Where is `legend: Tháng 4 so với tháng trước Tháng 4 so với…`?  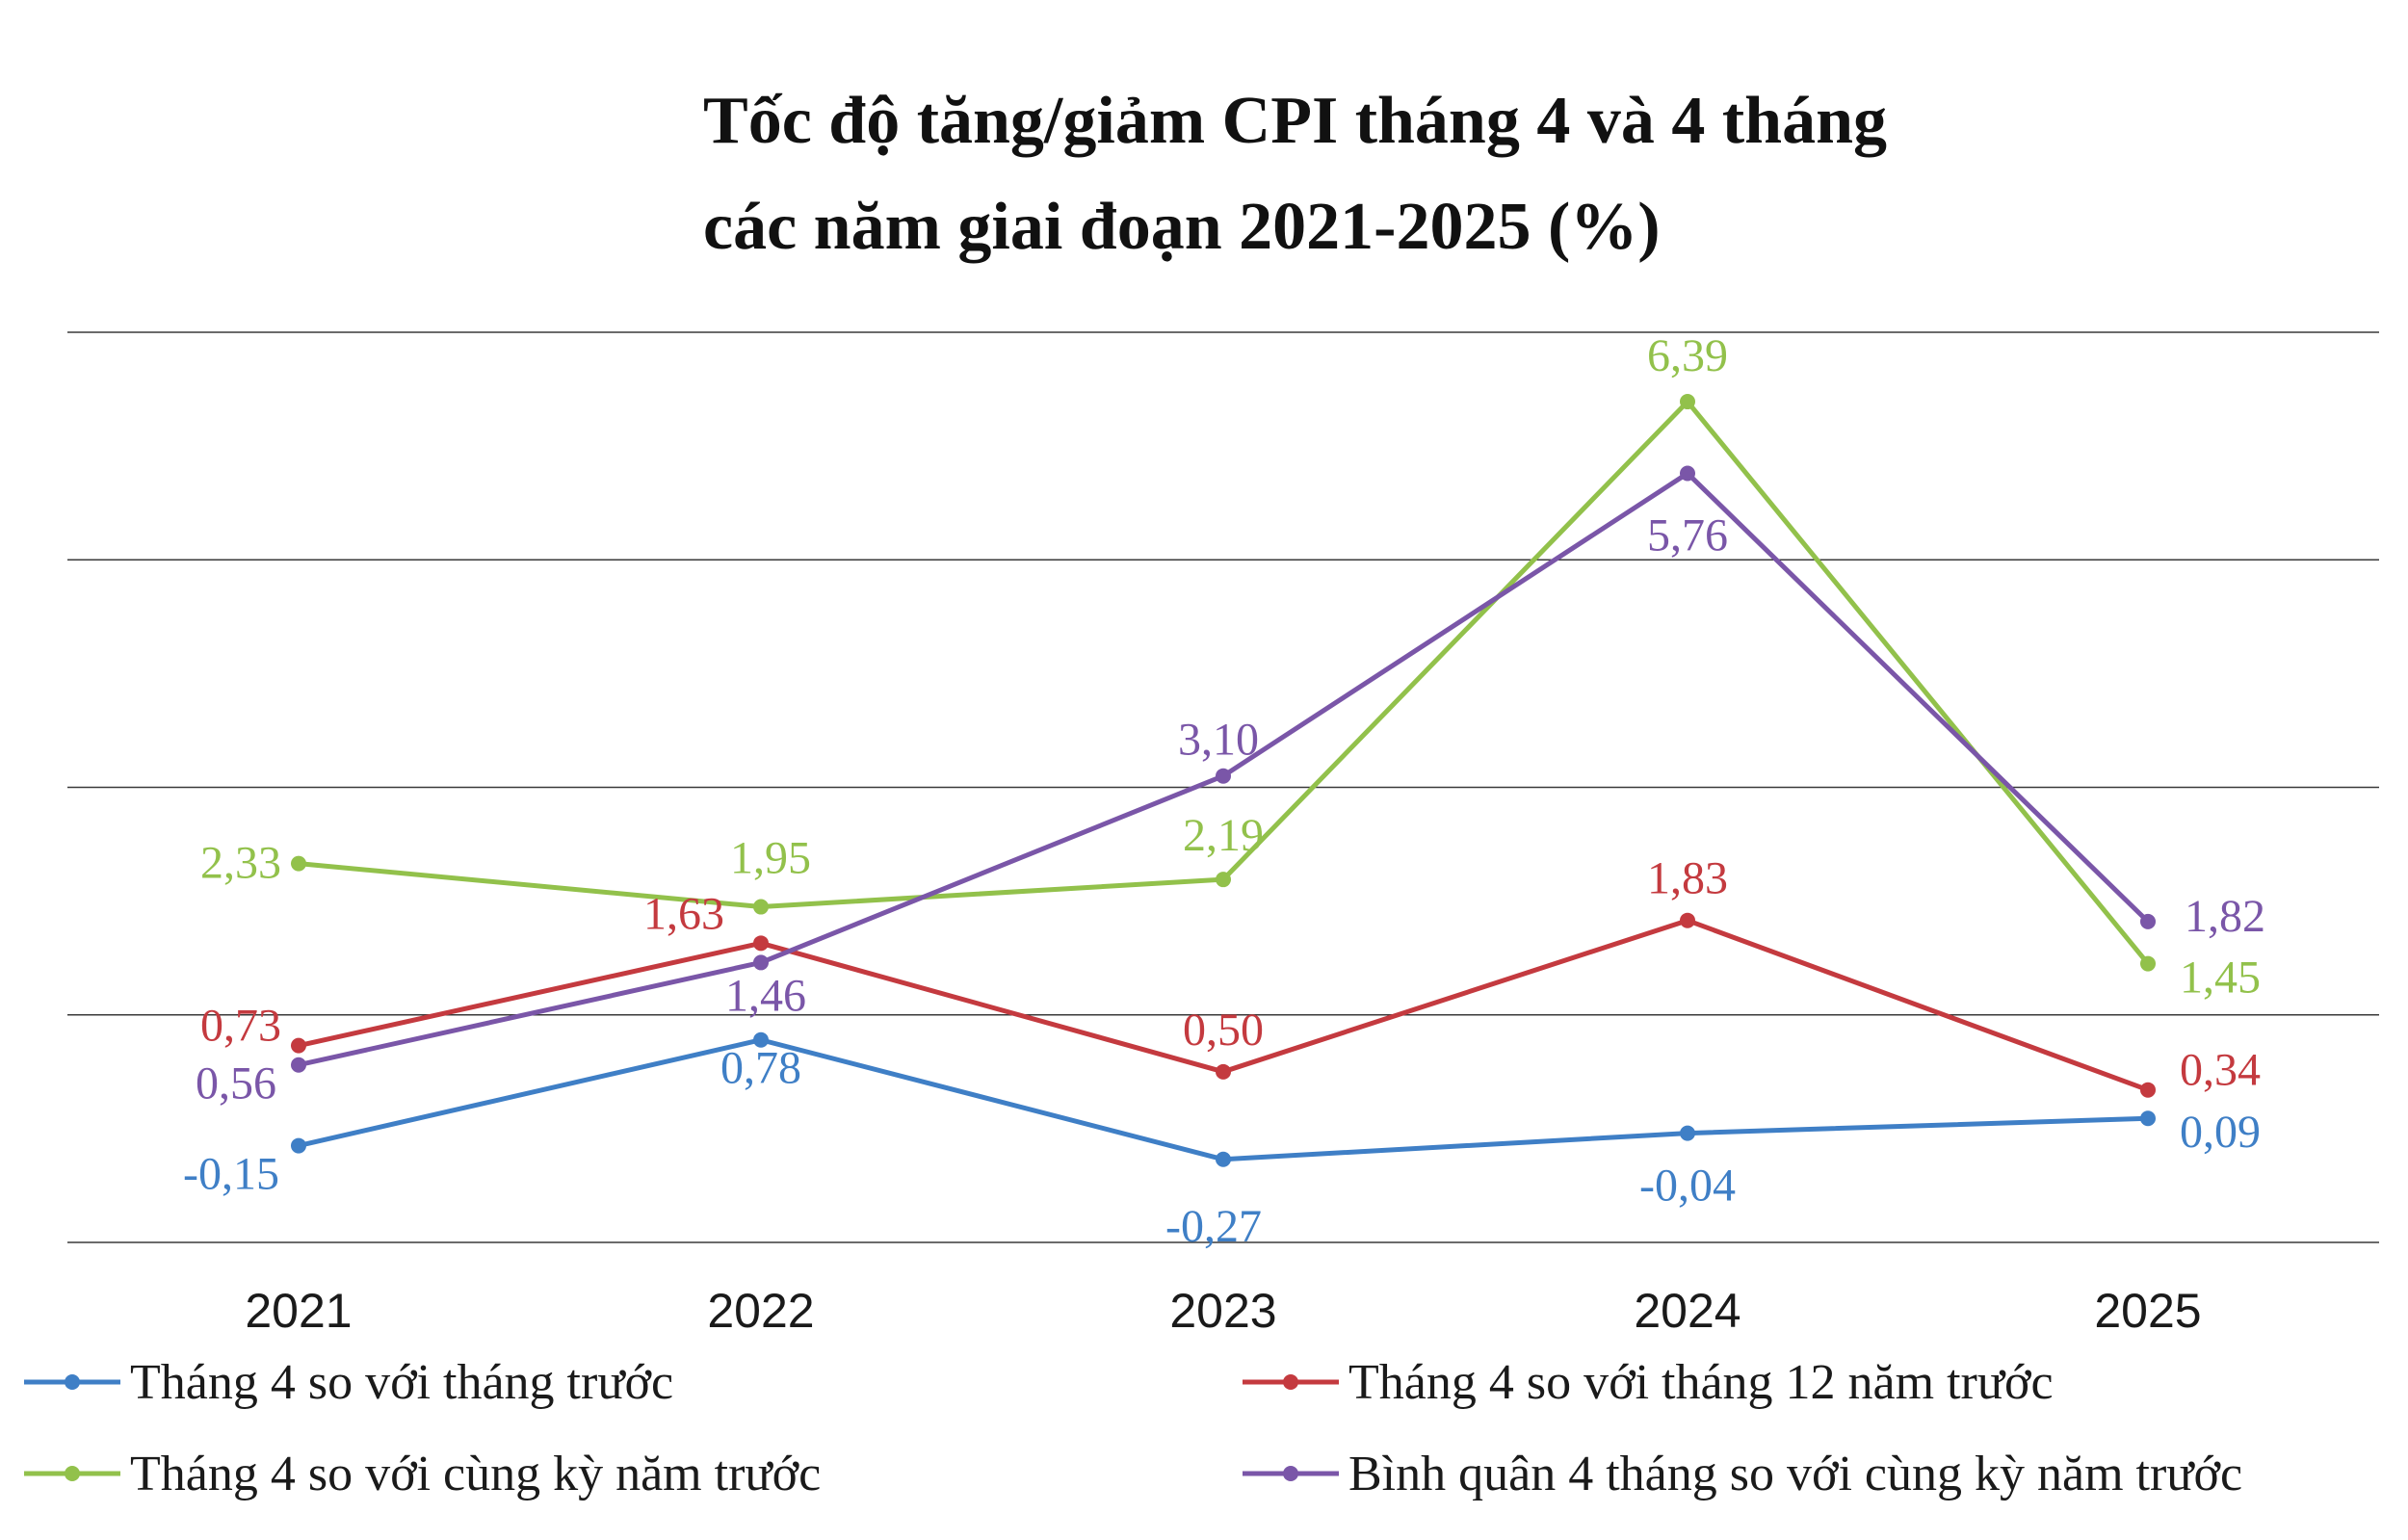 legend: Tháng 4 so với tháng trước Tháng 4 so với… is located at coordinates (1133, 1428).